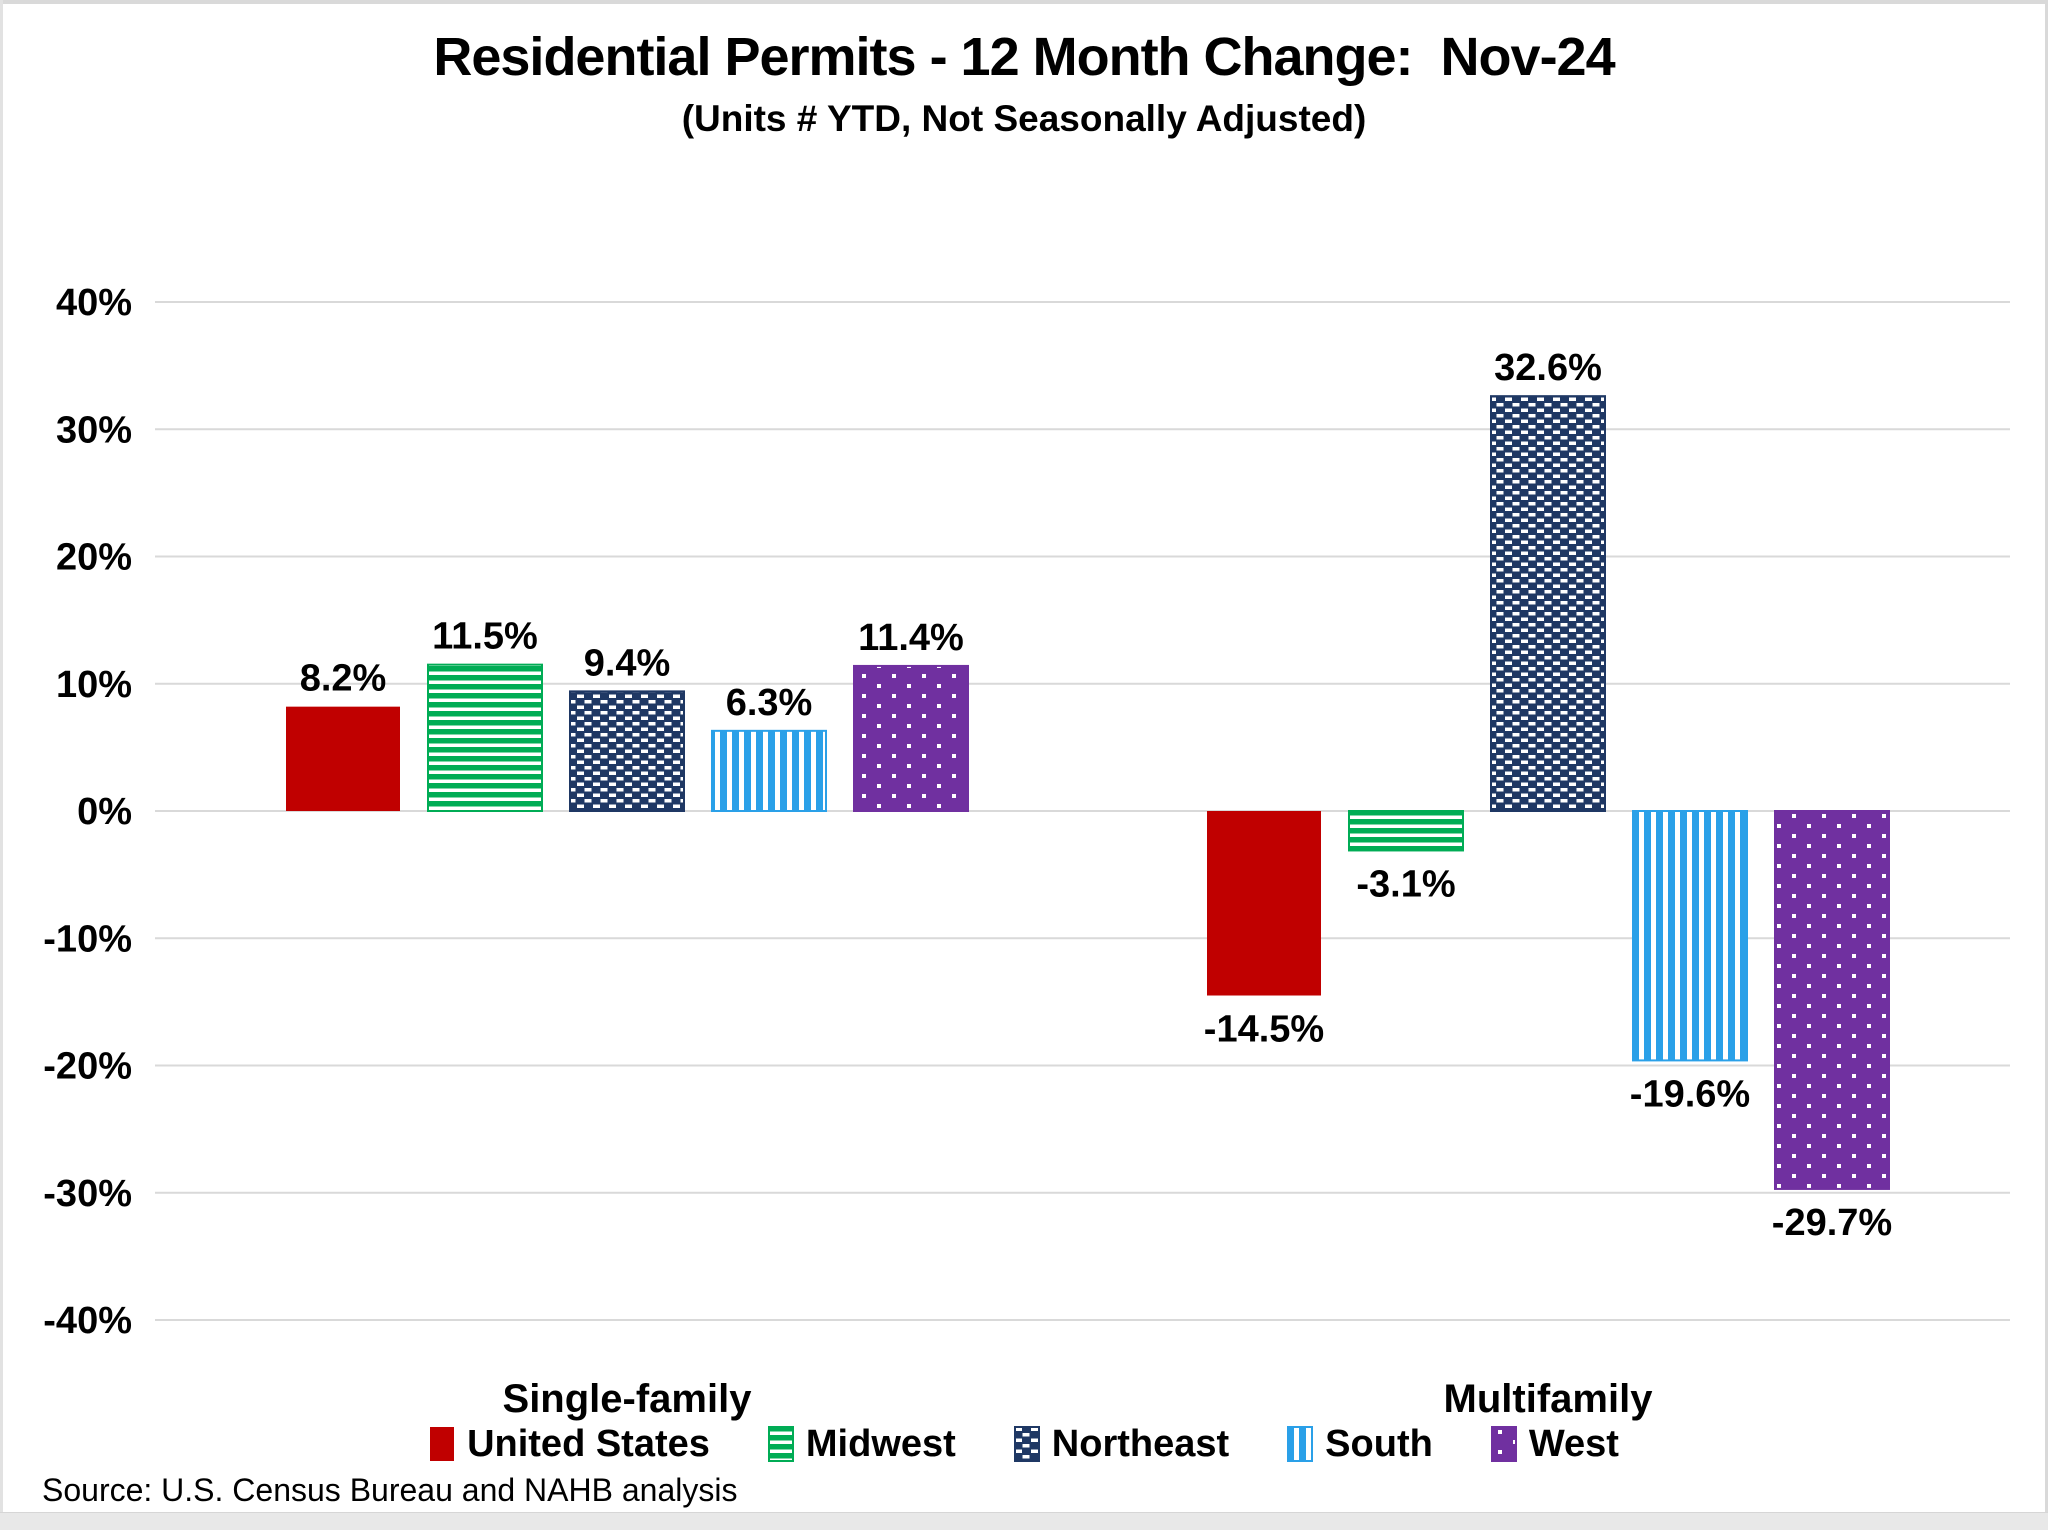  I want to click on y-axis-tick-20%: 20%, so click(94, 558).